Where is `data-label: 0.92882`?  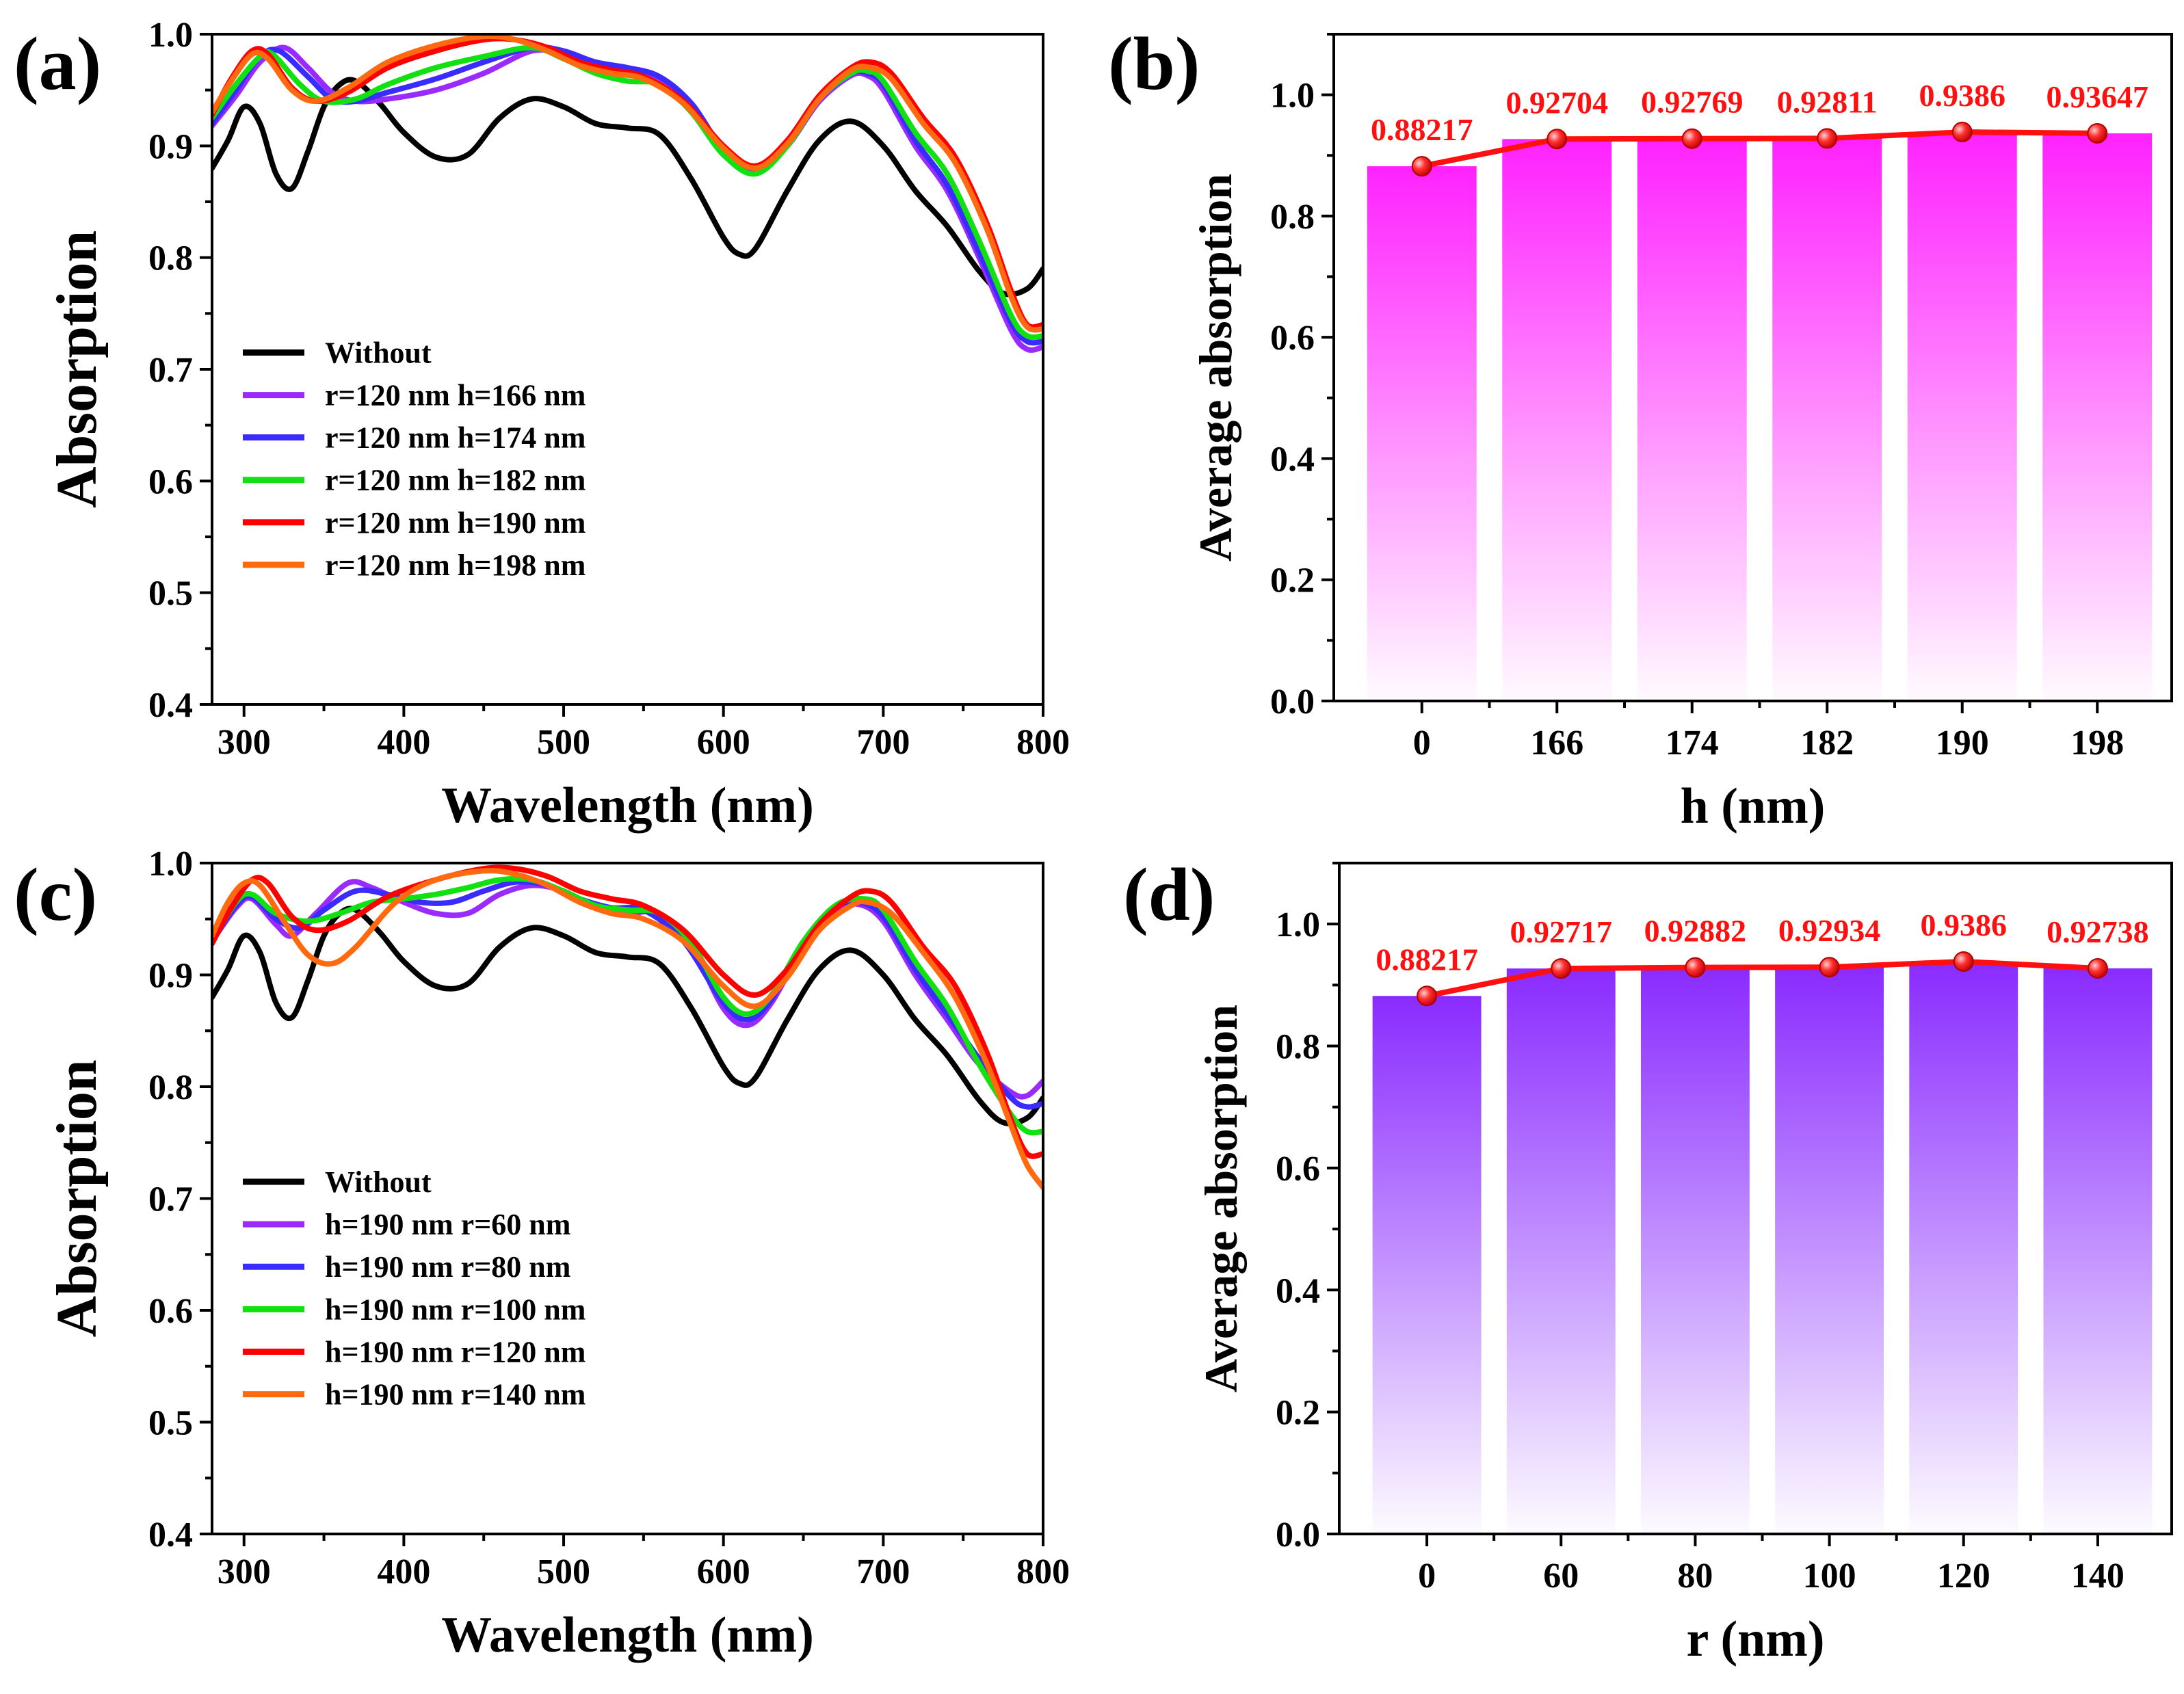
data-label: 0.92882 is located at coordinates (1695, 931).